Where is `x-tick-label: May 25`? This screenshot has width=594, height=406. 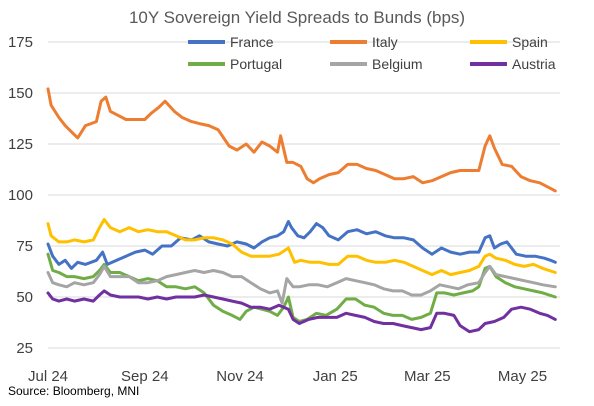 x-tick-label: May 25 is located at coordinates (522, 376).